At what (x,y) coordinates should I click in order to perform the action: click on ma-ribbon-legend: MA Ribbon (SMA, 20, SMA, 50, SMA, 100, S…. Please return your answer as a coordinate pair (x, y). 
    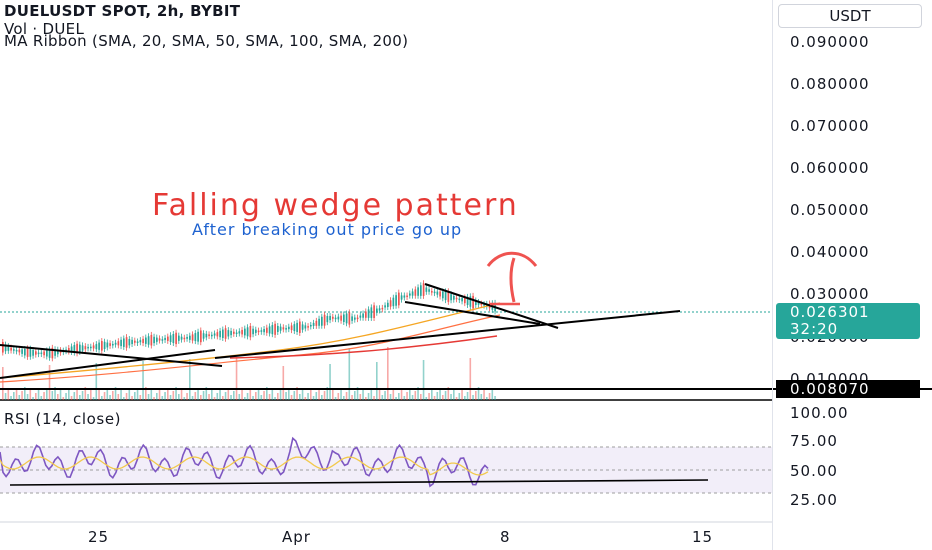
    Looking at the image, I should click on (206, 41).